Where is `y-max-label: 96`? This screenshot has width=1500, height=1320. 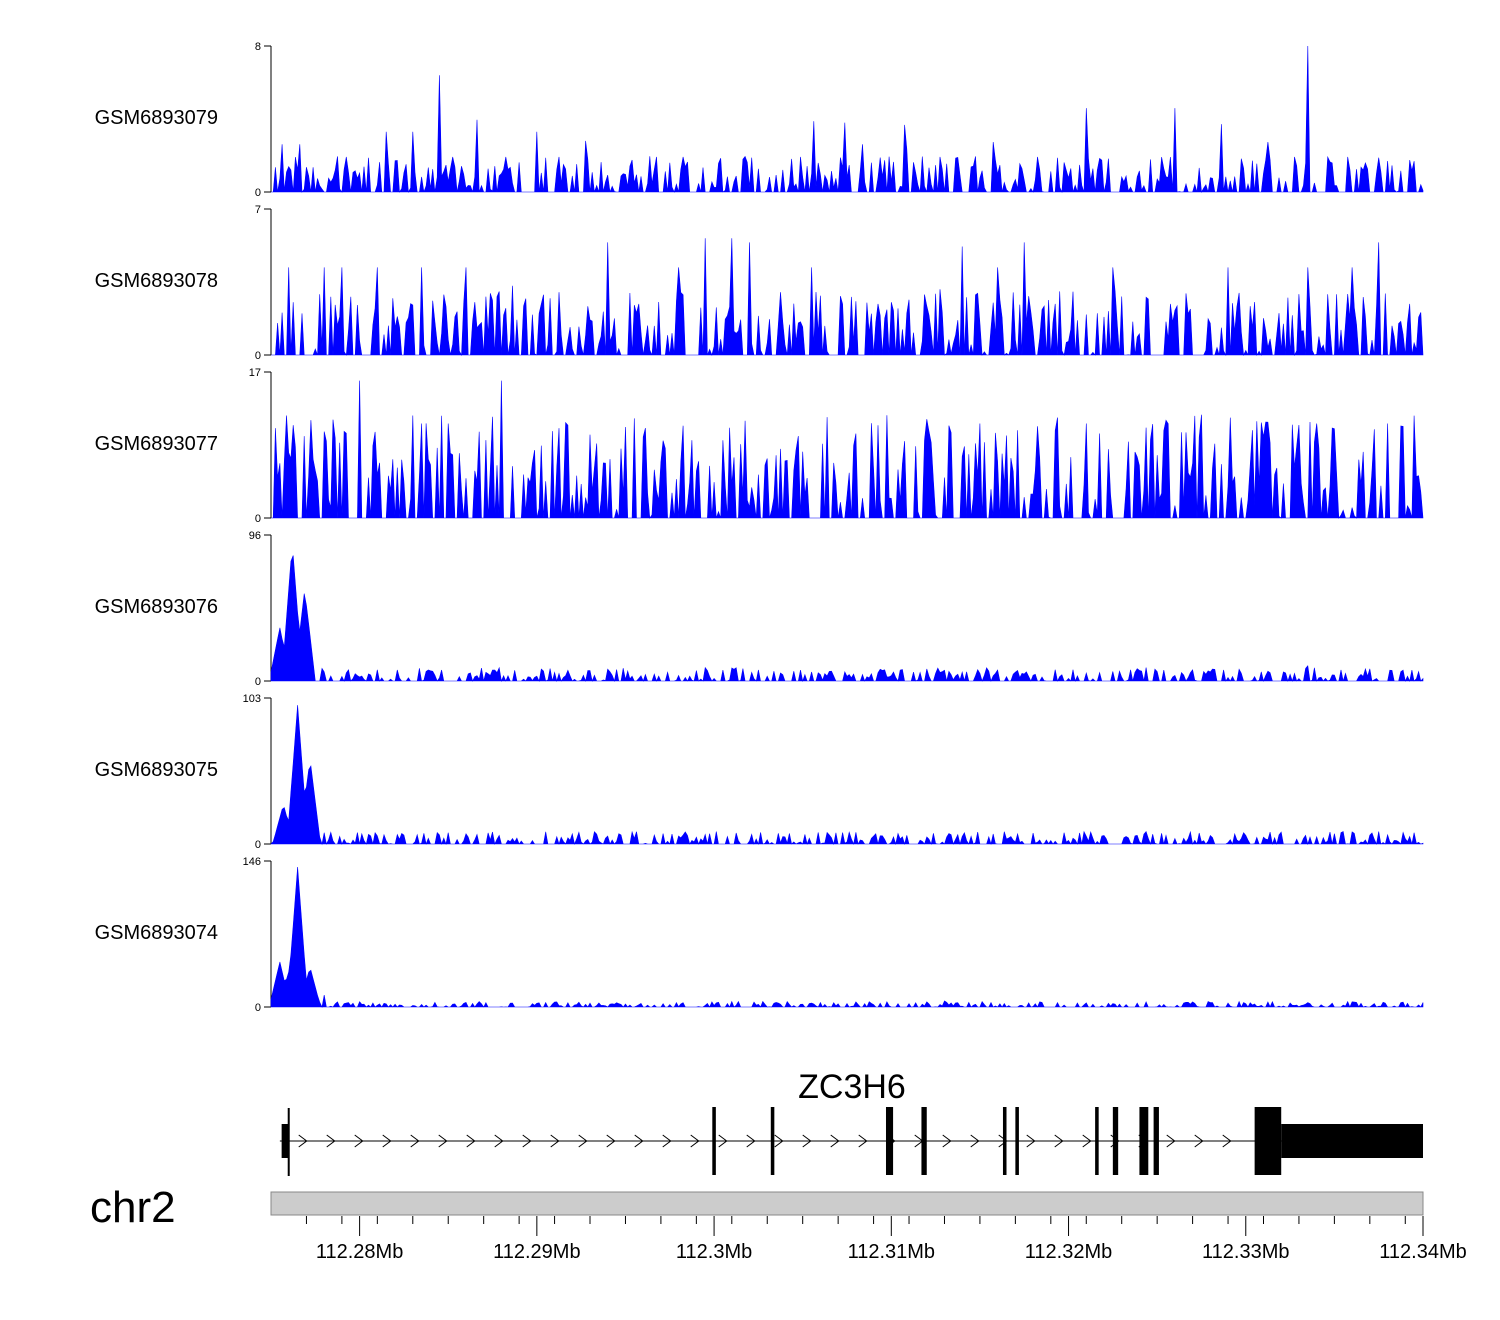
y-max-label: 96 is located at coordinates (255, 536).